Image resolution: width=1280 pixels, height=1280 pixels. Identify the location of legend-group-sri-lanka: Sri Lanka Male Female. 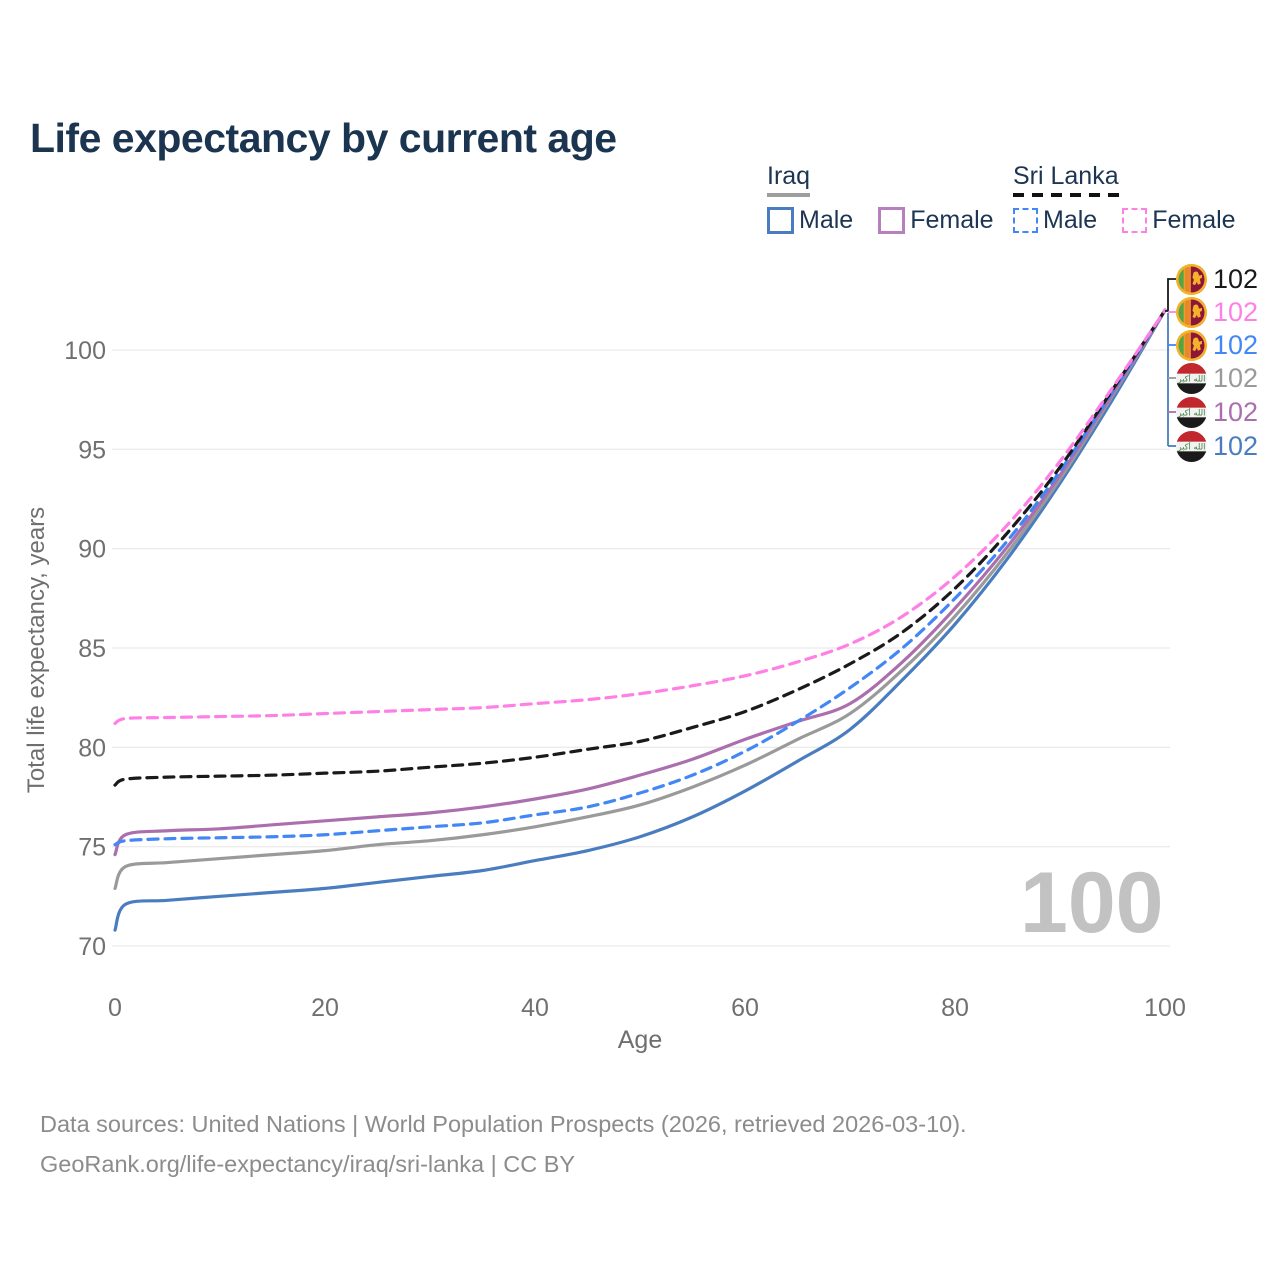
(1124, 199).